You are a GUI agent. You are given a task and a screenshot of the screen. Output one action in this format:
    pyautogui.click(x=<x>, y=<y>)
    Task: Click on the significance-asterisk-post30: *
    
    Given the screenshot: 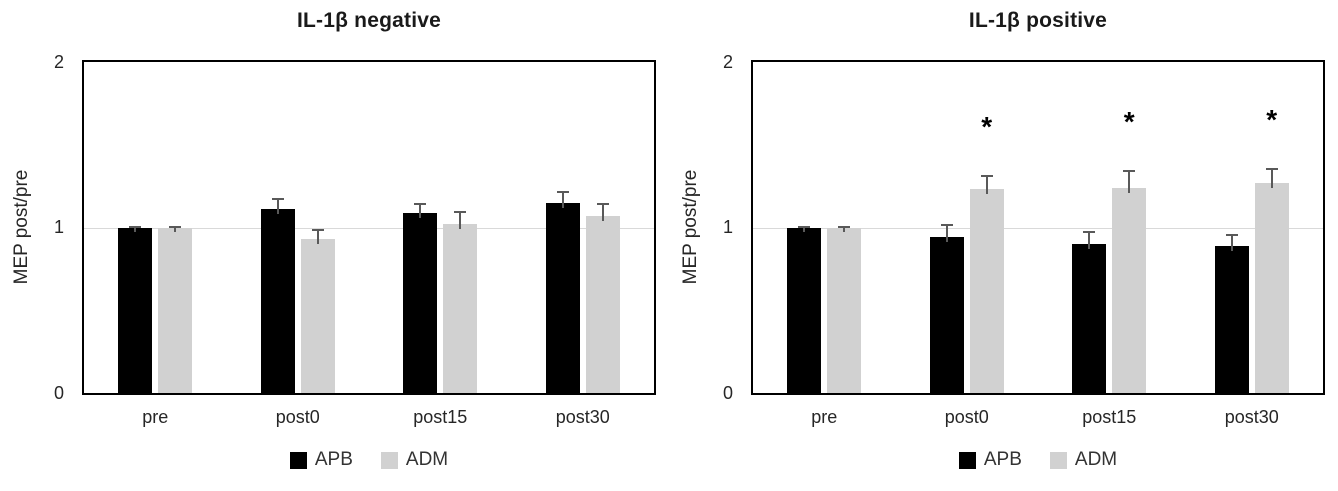 What is the action you would take?
    pyautogui.click(x=1272, y=119)
    